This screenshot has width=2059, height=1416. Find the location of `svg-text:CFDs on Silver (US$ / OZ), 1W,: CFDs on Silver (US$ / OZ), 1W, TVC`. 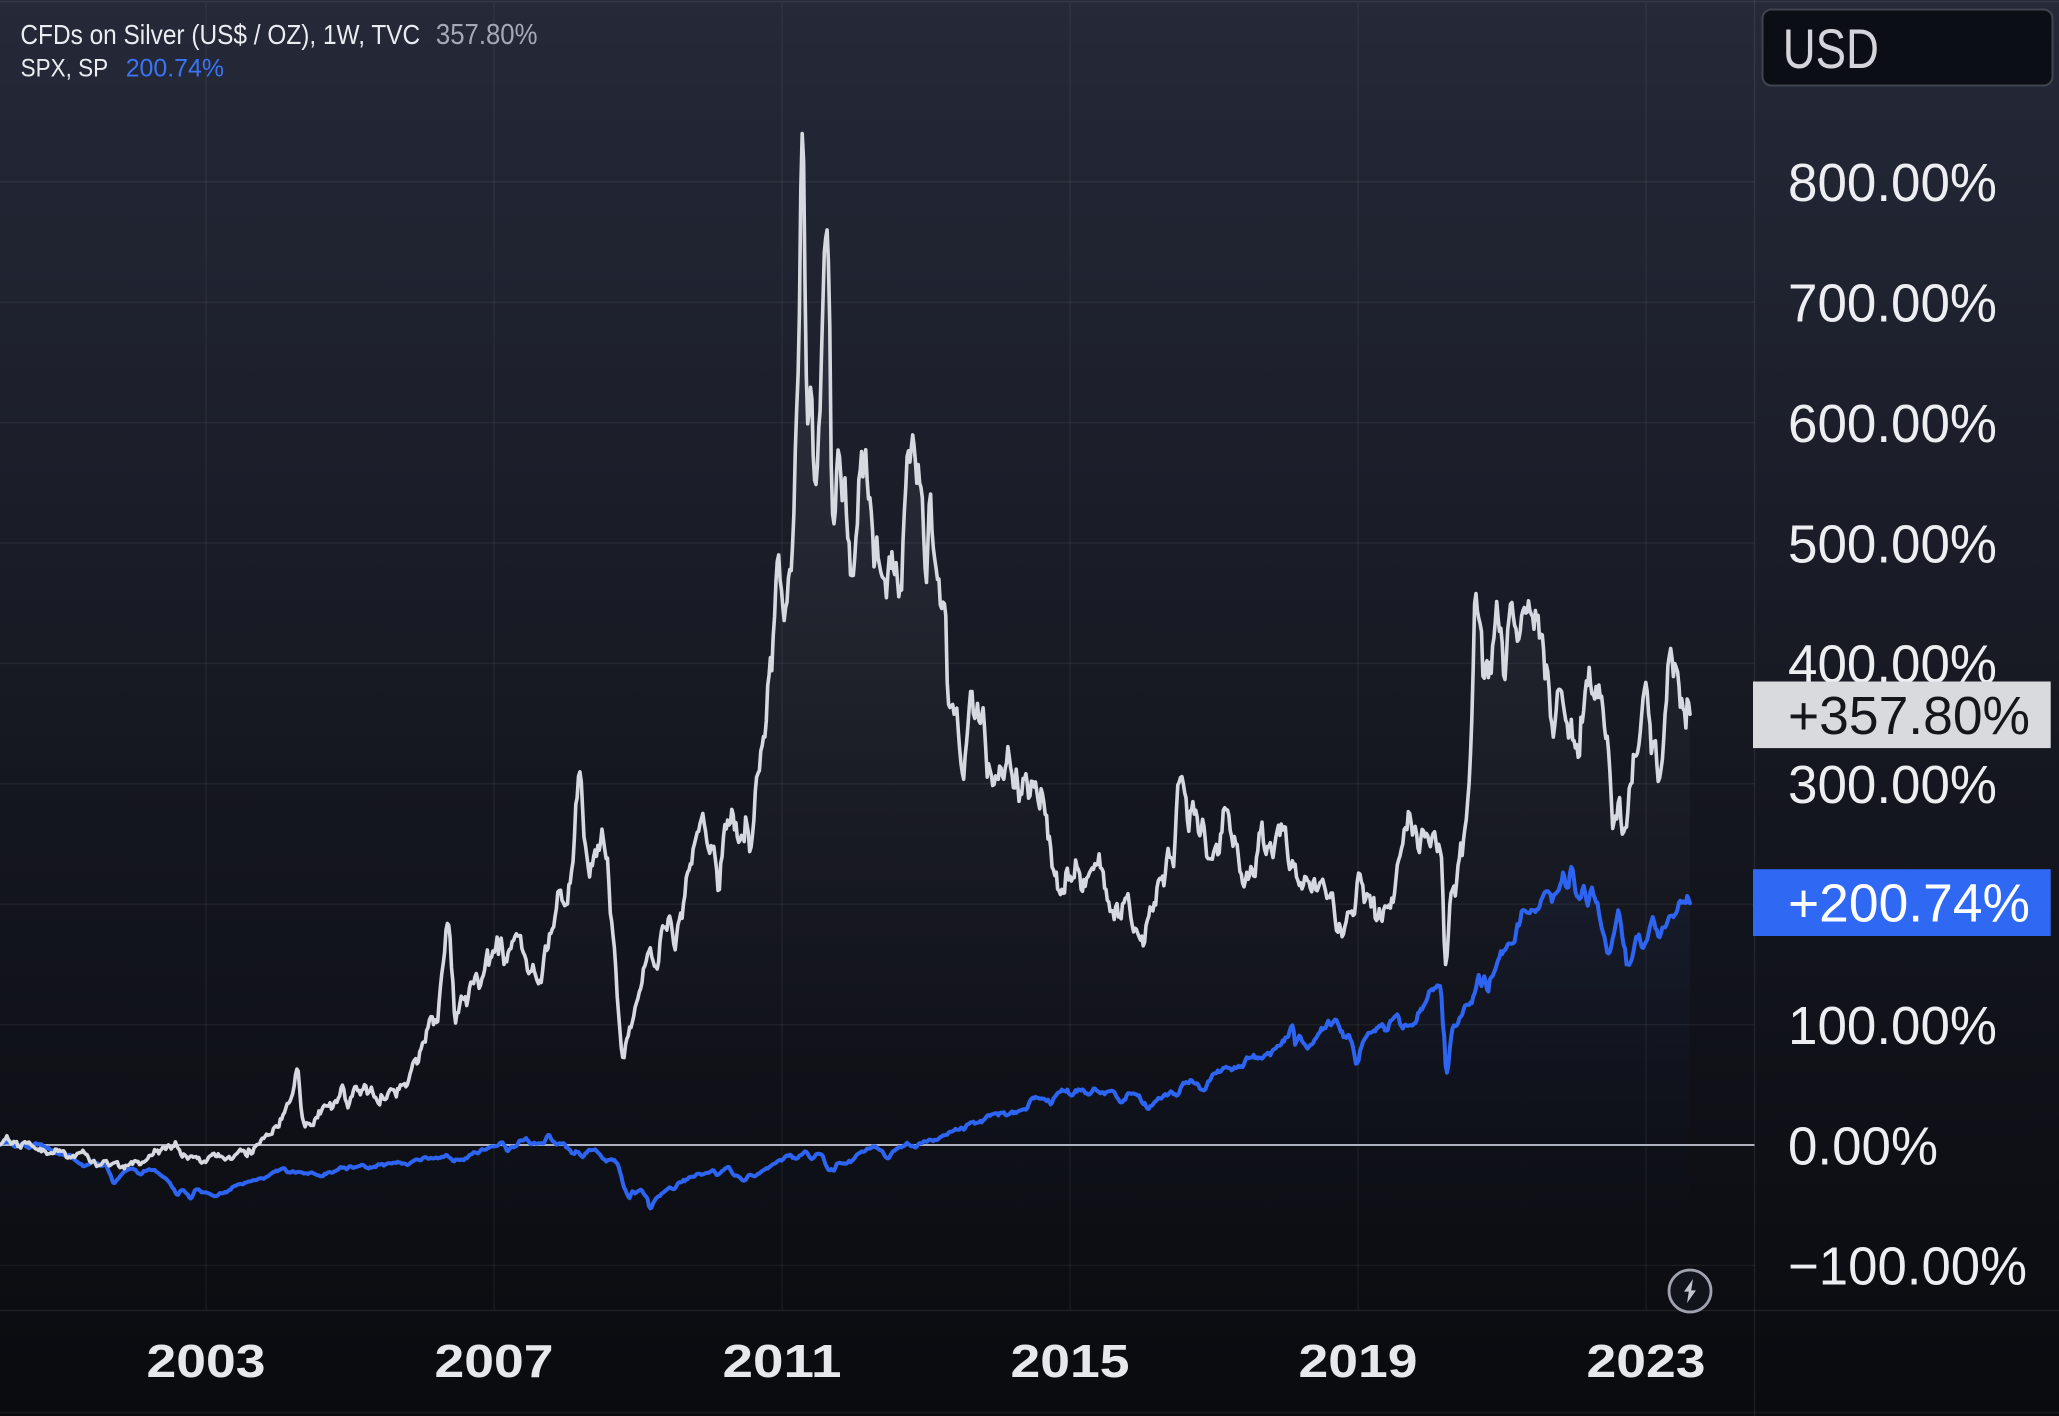

svg-text:CFDs on Silver (US$ / OZ), 1W,: CFDs on Silver (US$ / OZ), 1W, TVC is located at coordinates (220, 34).